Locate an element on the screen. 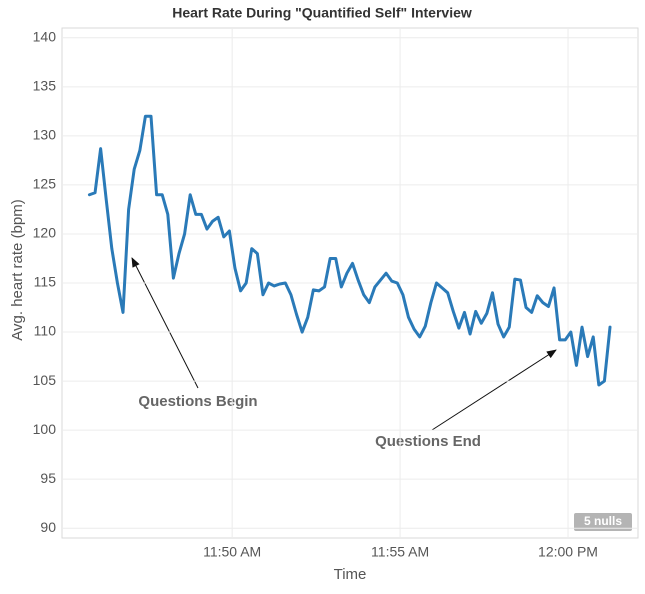 Image resolution: width=645 pixels, height=594 pixels. y-tick-label: 105 is located at coordinates (45, 380).